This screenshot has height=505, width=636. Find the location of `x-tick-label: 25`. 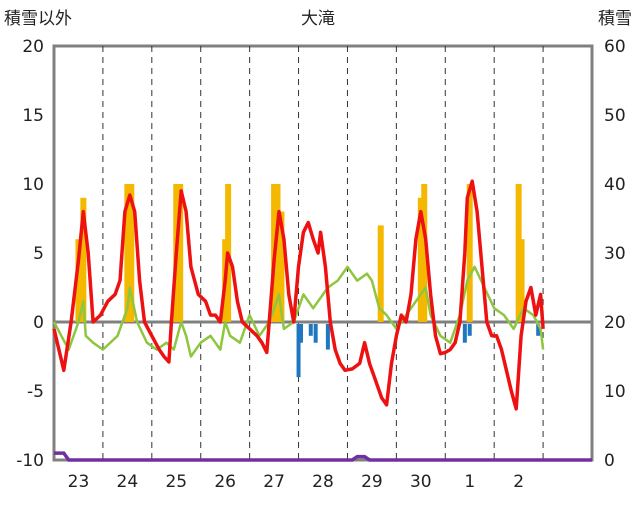

x-tick-label: 25 is located at coordinates (176, 482).